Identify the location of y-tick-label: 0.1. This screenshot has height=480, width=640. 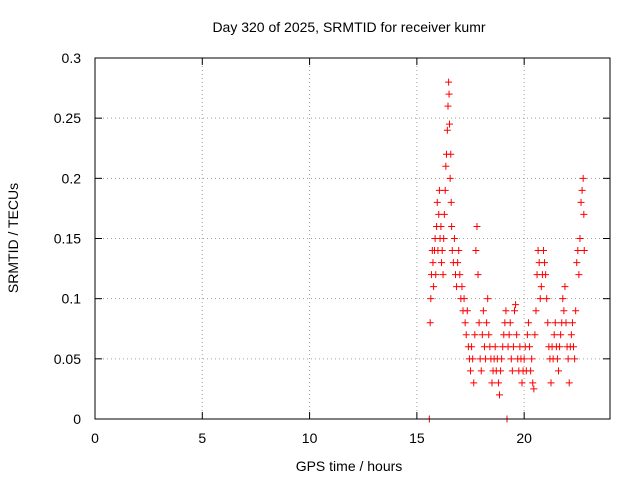
(72, 299).